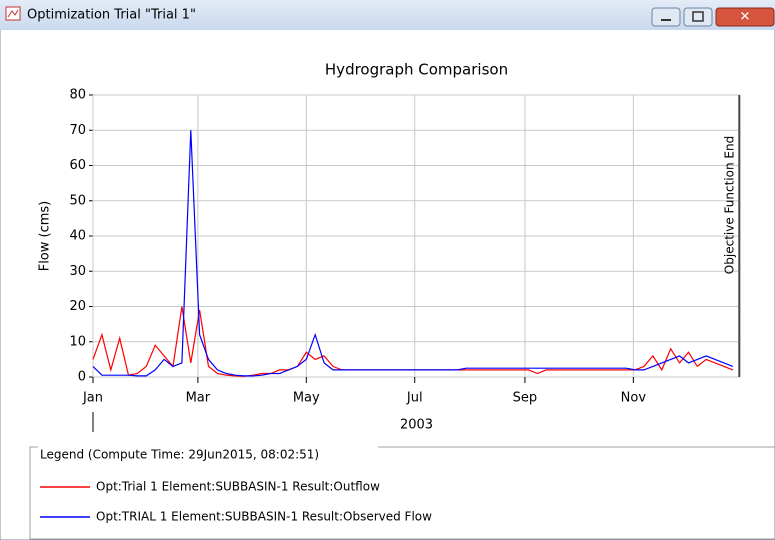 This screenshot has height=540, width=775. I want to click on maximize-button, so click(698, 17).